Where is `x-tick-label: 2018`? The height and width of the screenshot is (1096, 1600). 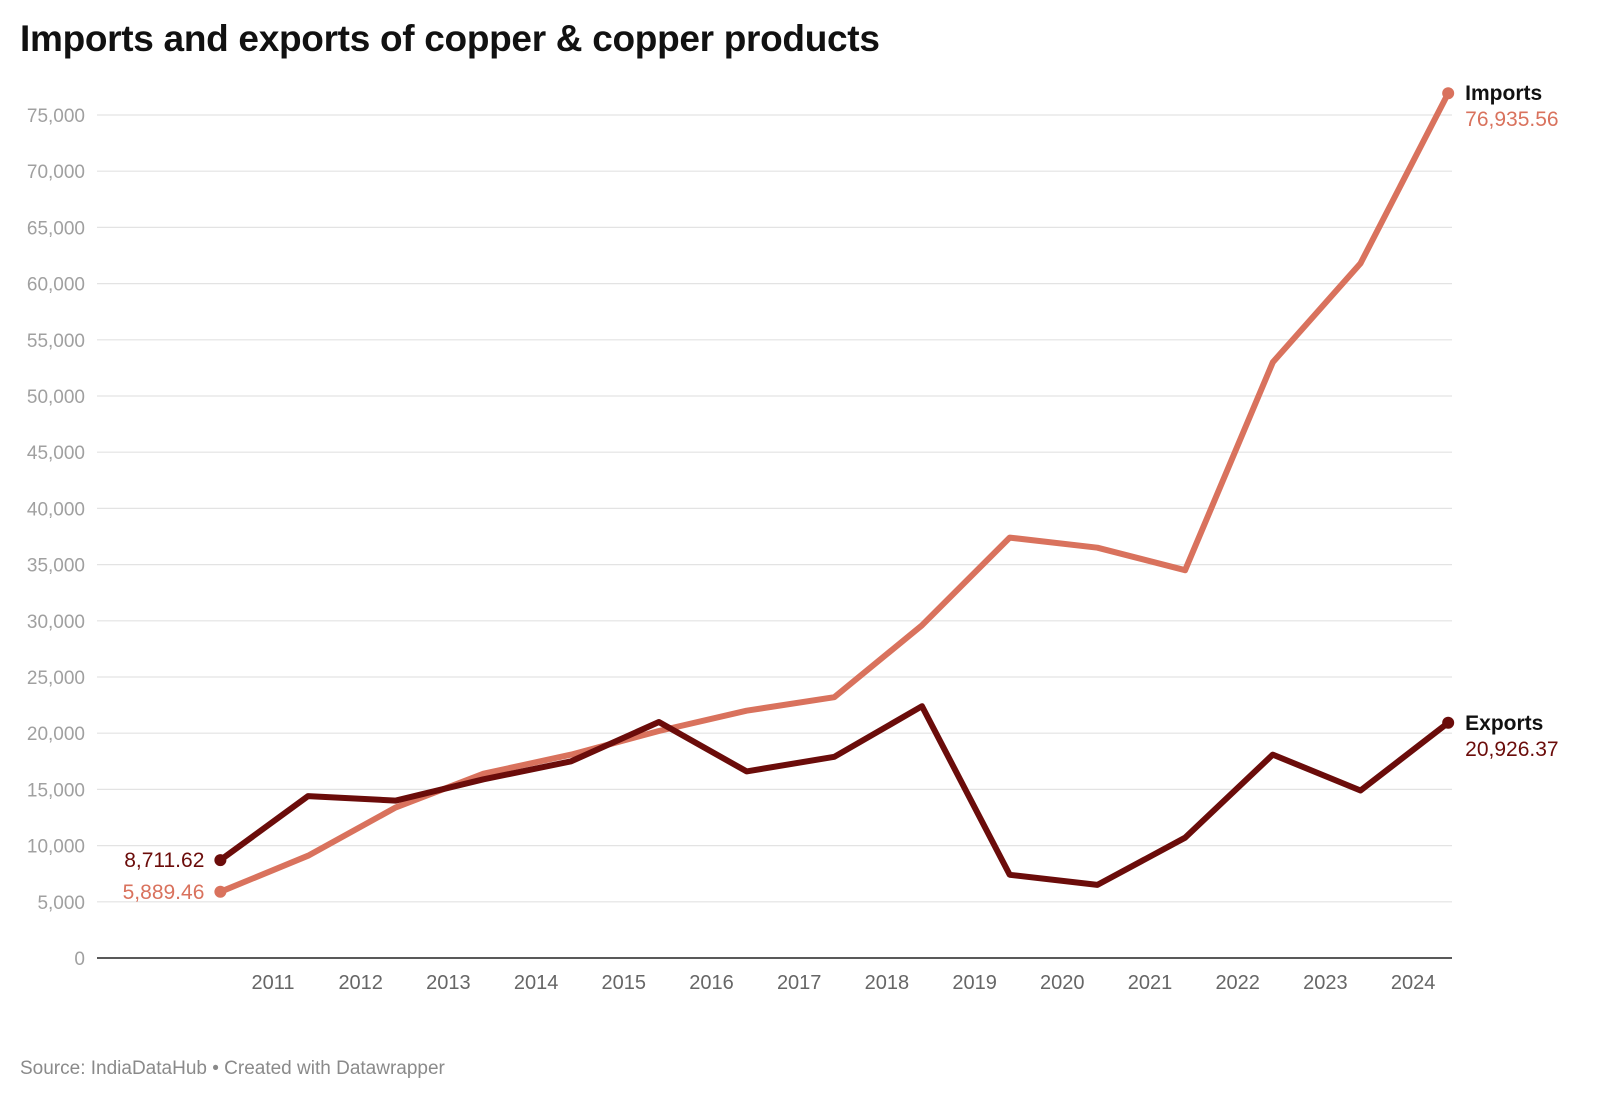 x-tick-label: 2018 is located at coordinates (887, 983).